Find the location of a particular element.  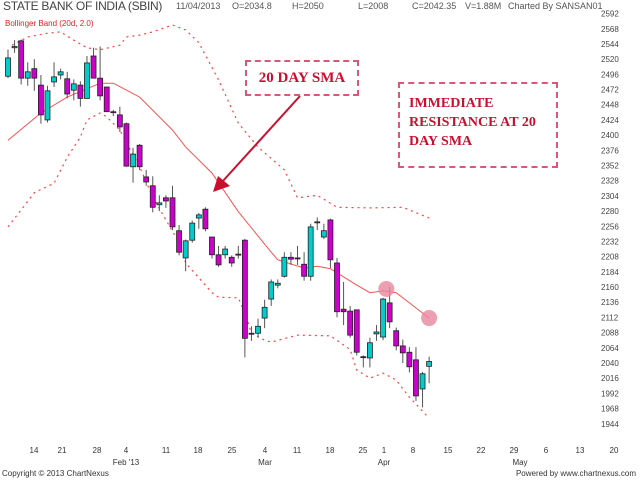

y-tick-label: 2016 is located at coordinates (610, 378).